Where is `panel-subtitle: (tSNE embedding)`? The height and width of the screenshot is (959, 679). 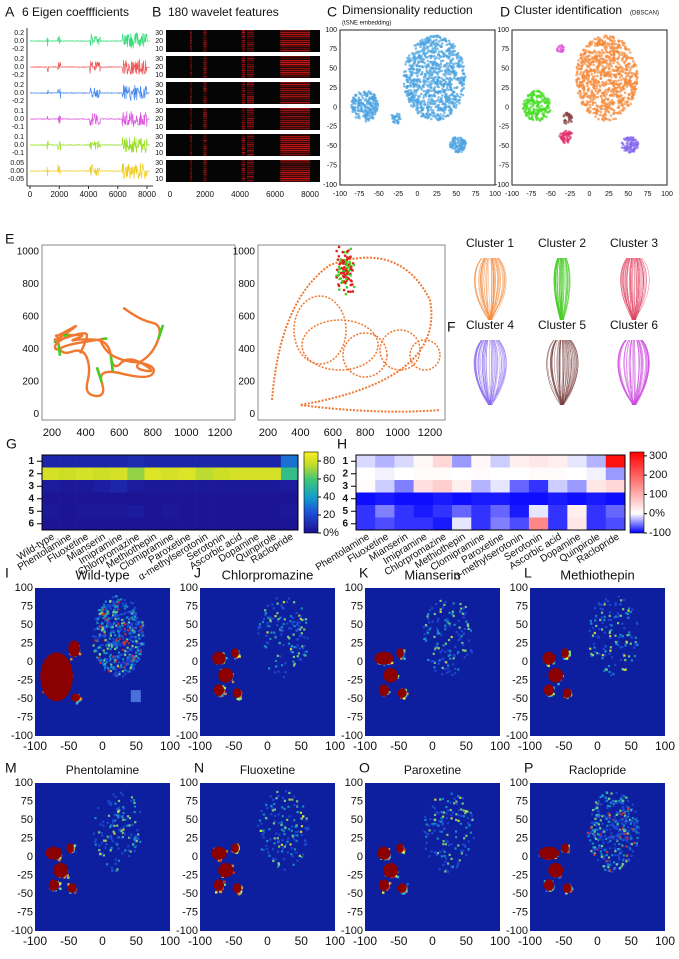 panel-subtitle: (tSNE embedding) is located at coordinates (366, 24).